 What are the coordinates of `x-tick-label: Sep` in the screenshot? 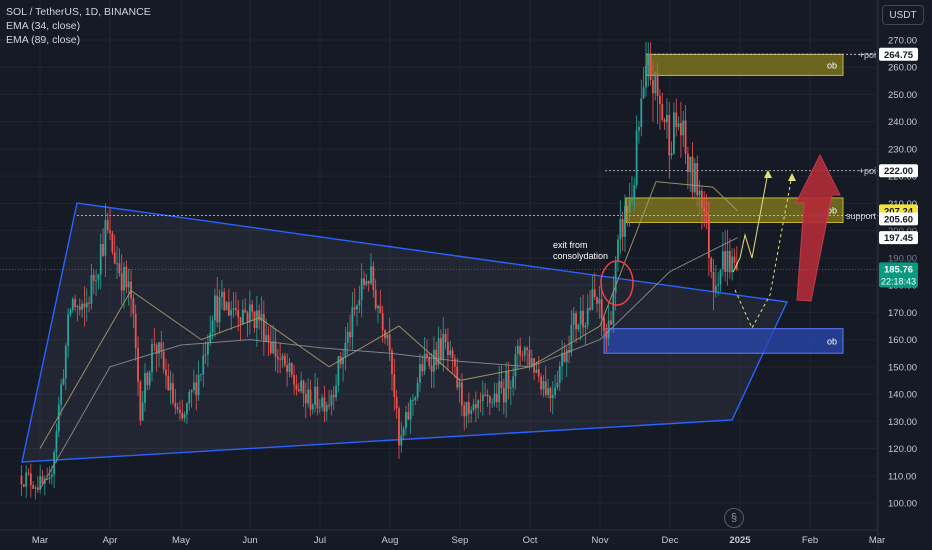 It's located at (460, 540).